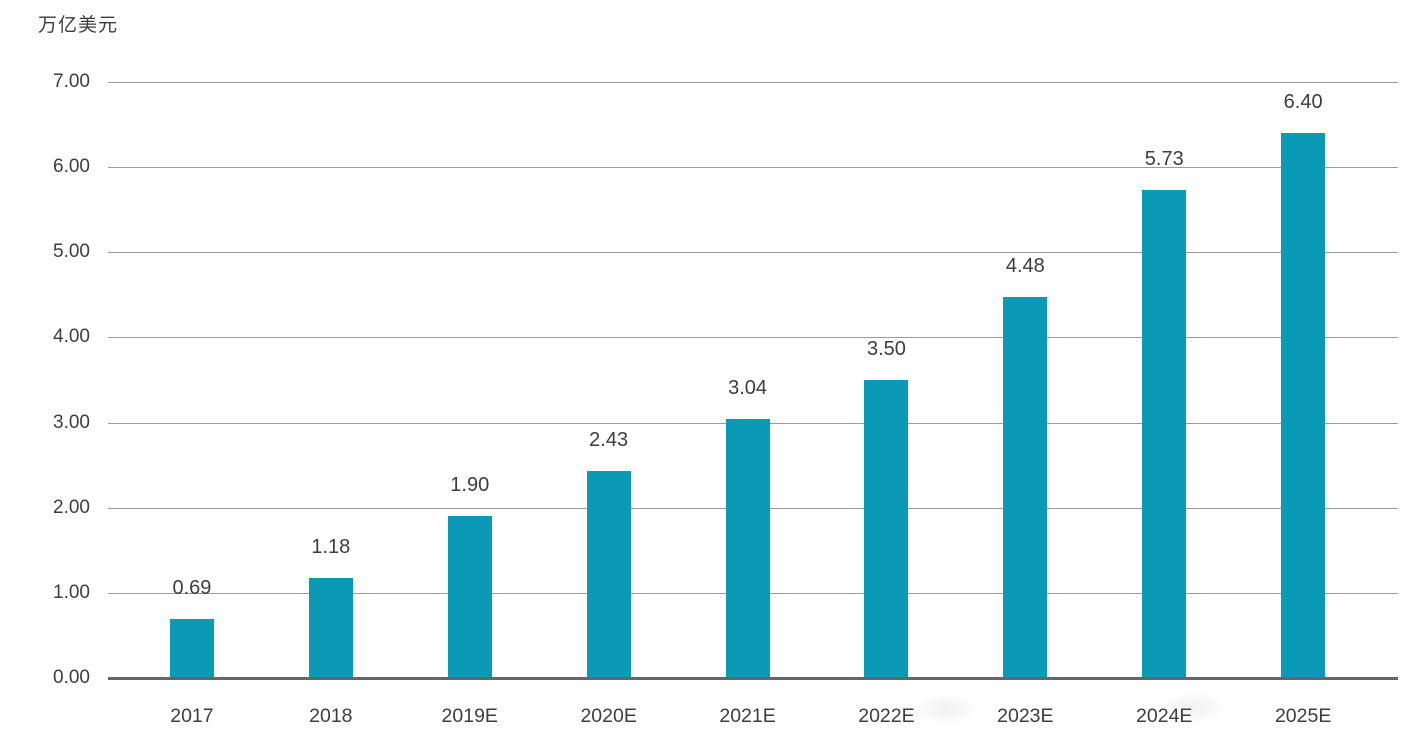 This screenshot has height=737, width=1401. I want to click on value-label: 6.40, so click(1303, 102).